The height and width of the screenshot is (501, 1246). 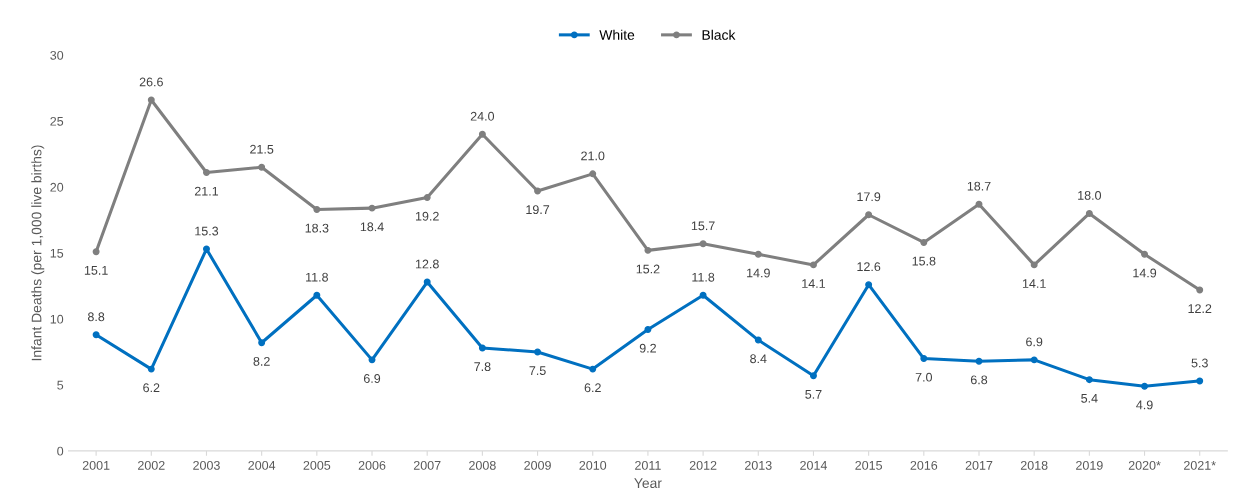 What do you see at coordinates (1090, 195) in the screenshot?
I see `data-label: 18.0` at bounding box center [1090, 195].